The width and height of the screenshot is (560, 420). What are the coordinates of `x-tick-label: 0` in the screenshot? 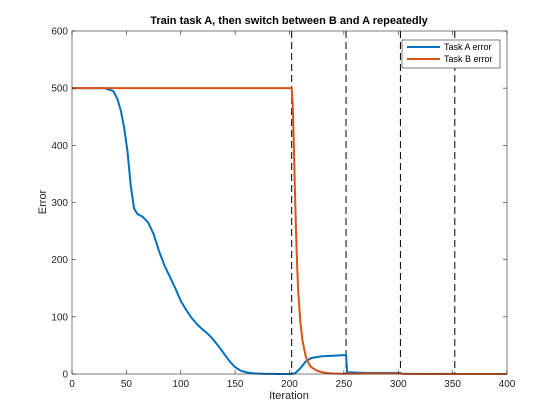 It's located at (72, 384).